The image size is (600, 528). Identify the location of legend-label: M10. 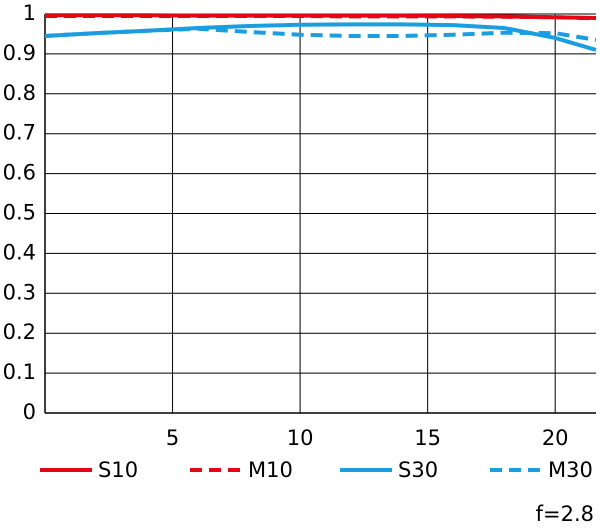
(270, 470).